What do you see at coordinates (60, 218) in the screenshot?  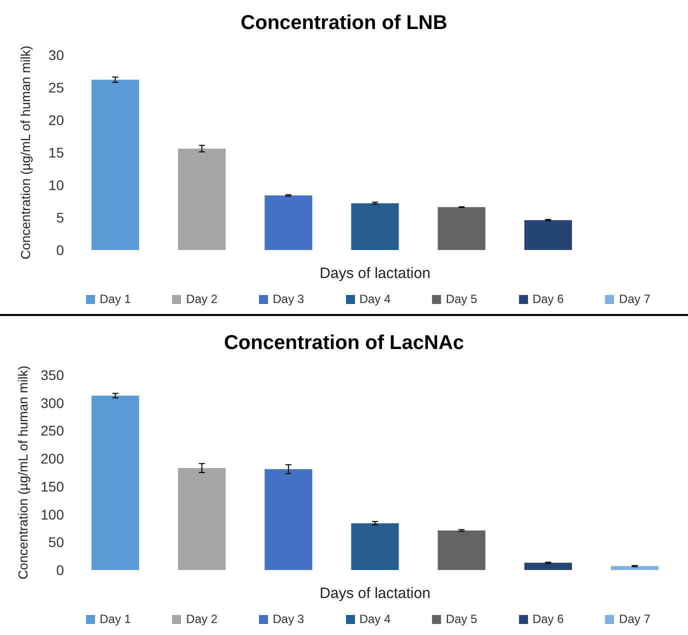 I see `y-tick-label: 5` at bounding box center [60, 218].